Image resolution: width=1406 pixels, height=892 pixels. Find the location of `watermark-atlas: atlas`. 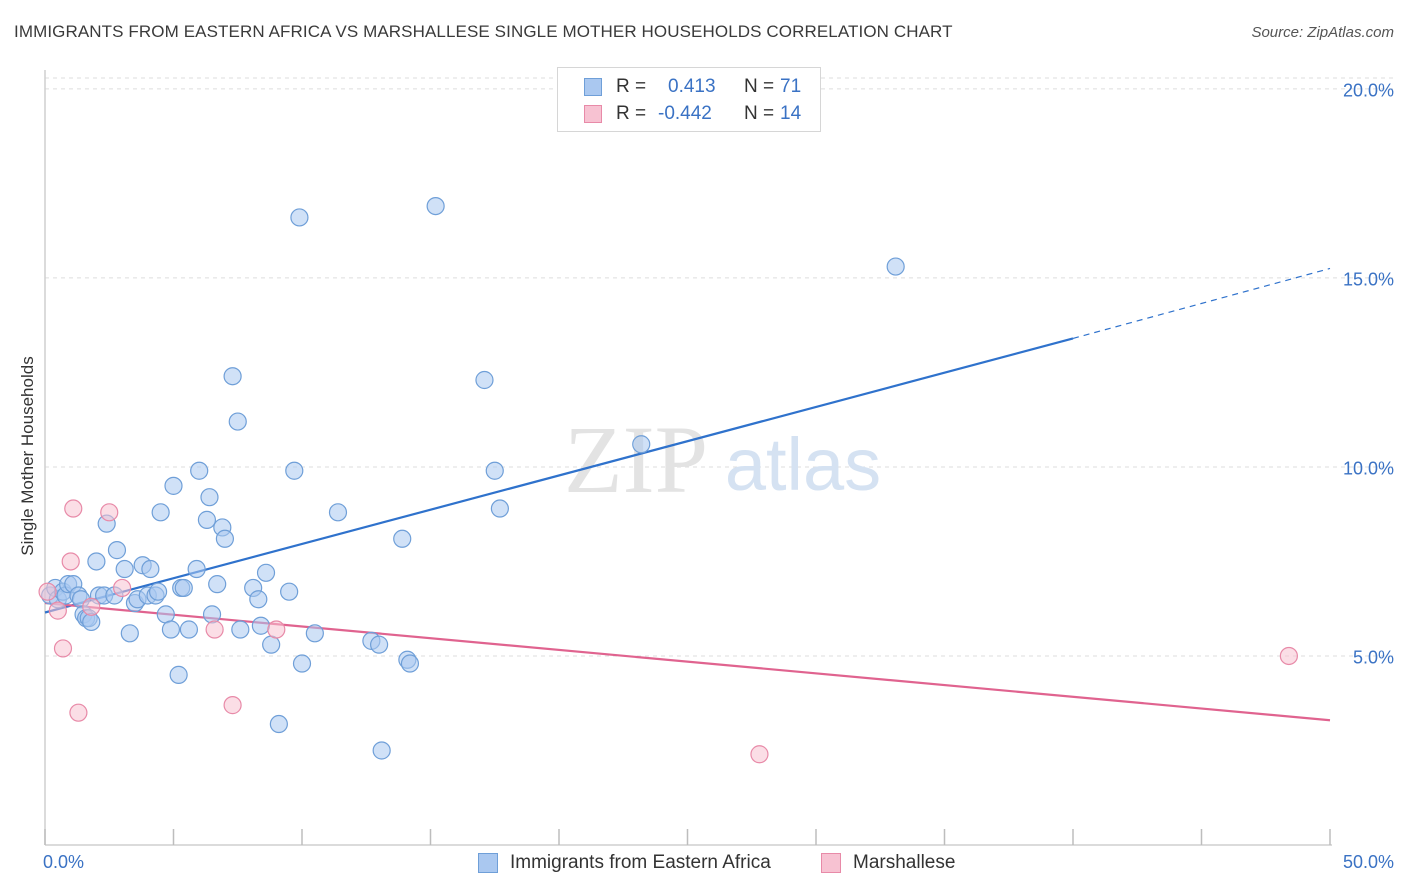

watermark-atlas: atlas is located at coordinates (803, 464).